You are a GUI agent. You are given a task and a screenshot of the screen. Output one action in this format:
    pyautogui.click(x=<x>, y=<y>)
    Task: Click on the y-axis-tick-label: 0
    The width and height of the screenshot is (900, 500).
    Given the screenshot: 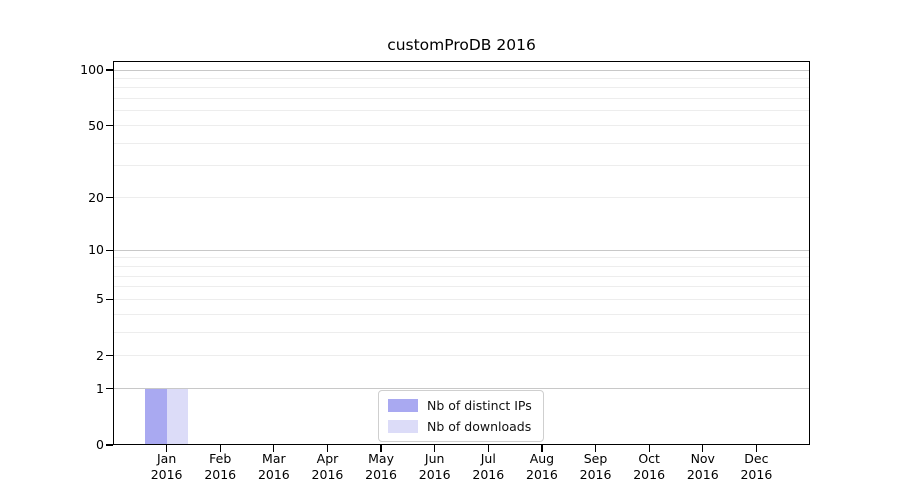 What is the action you would take?
    pyautogui.click(x=100, y=444)
    